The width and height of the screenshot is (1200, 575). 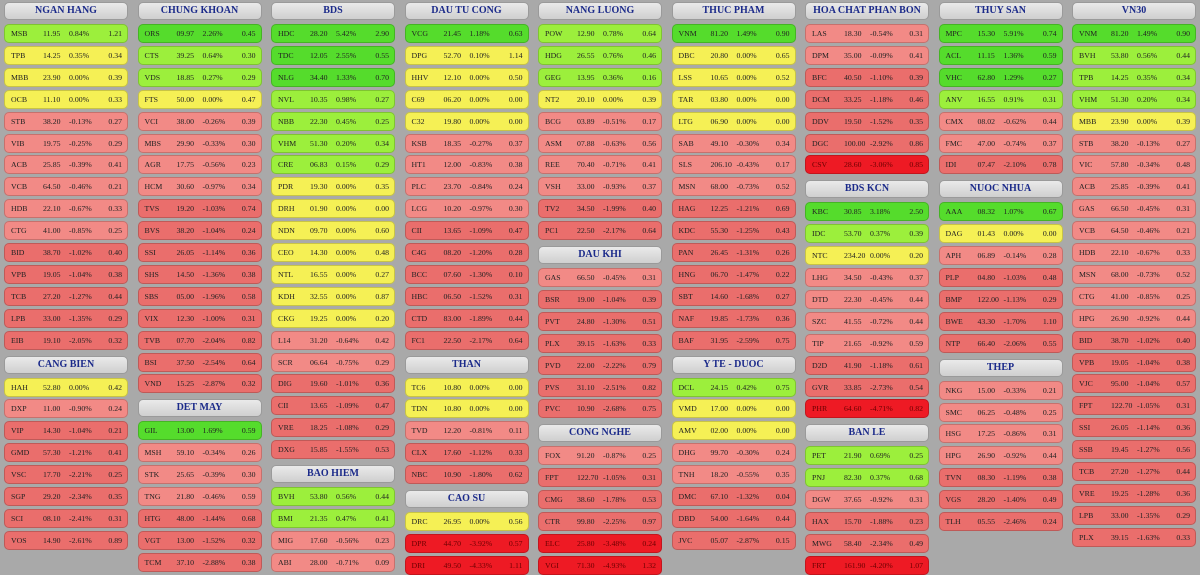 I want to click on stock-row: CMX 08.02 -0.62% 0.44, so click(x=1000, y=121).